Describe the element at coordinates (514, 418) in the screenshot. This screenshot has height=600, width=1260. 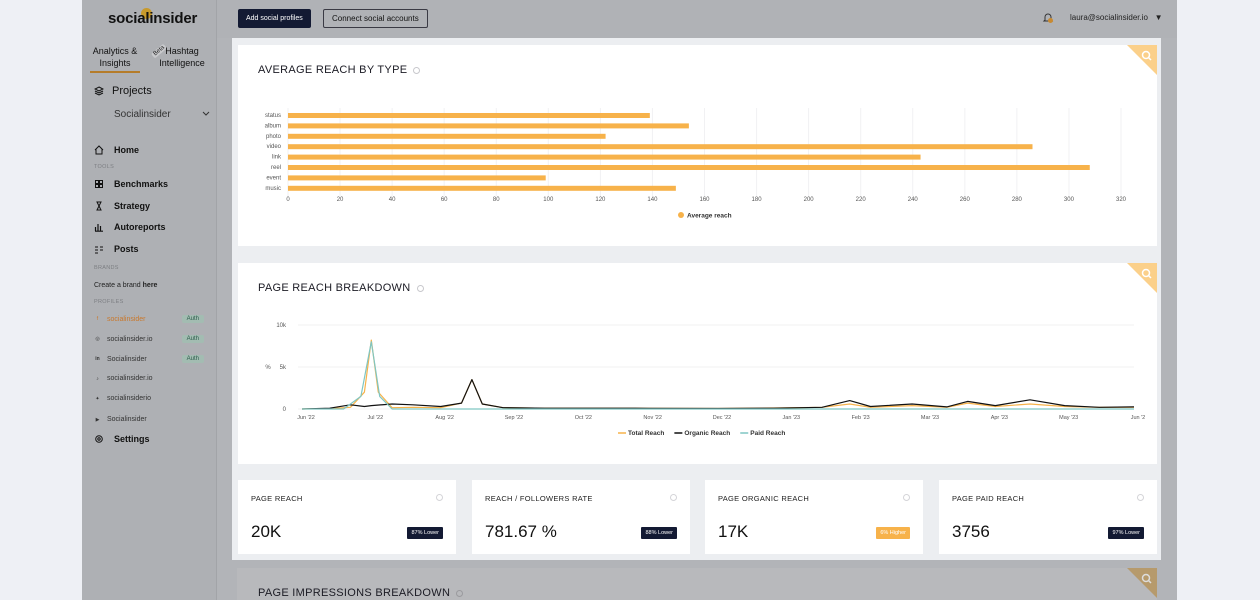
I see `x-tick-label: Sep '22` at that location.